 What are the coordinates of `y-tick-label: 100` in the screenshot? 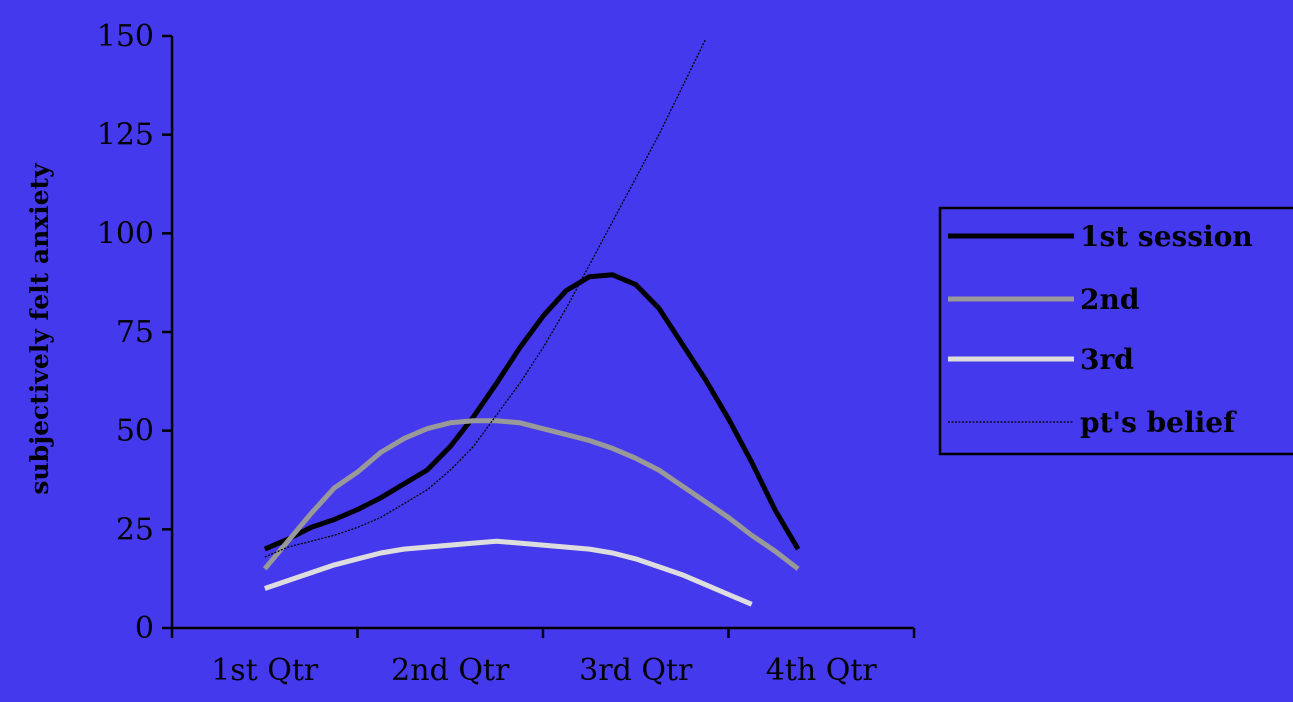 It's located at (125, 233).